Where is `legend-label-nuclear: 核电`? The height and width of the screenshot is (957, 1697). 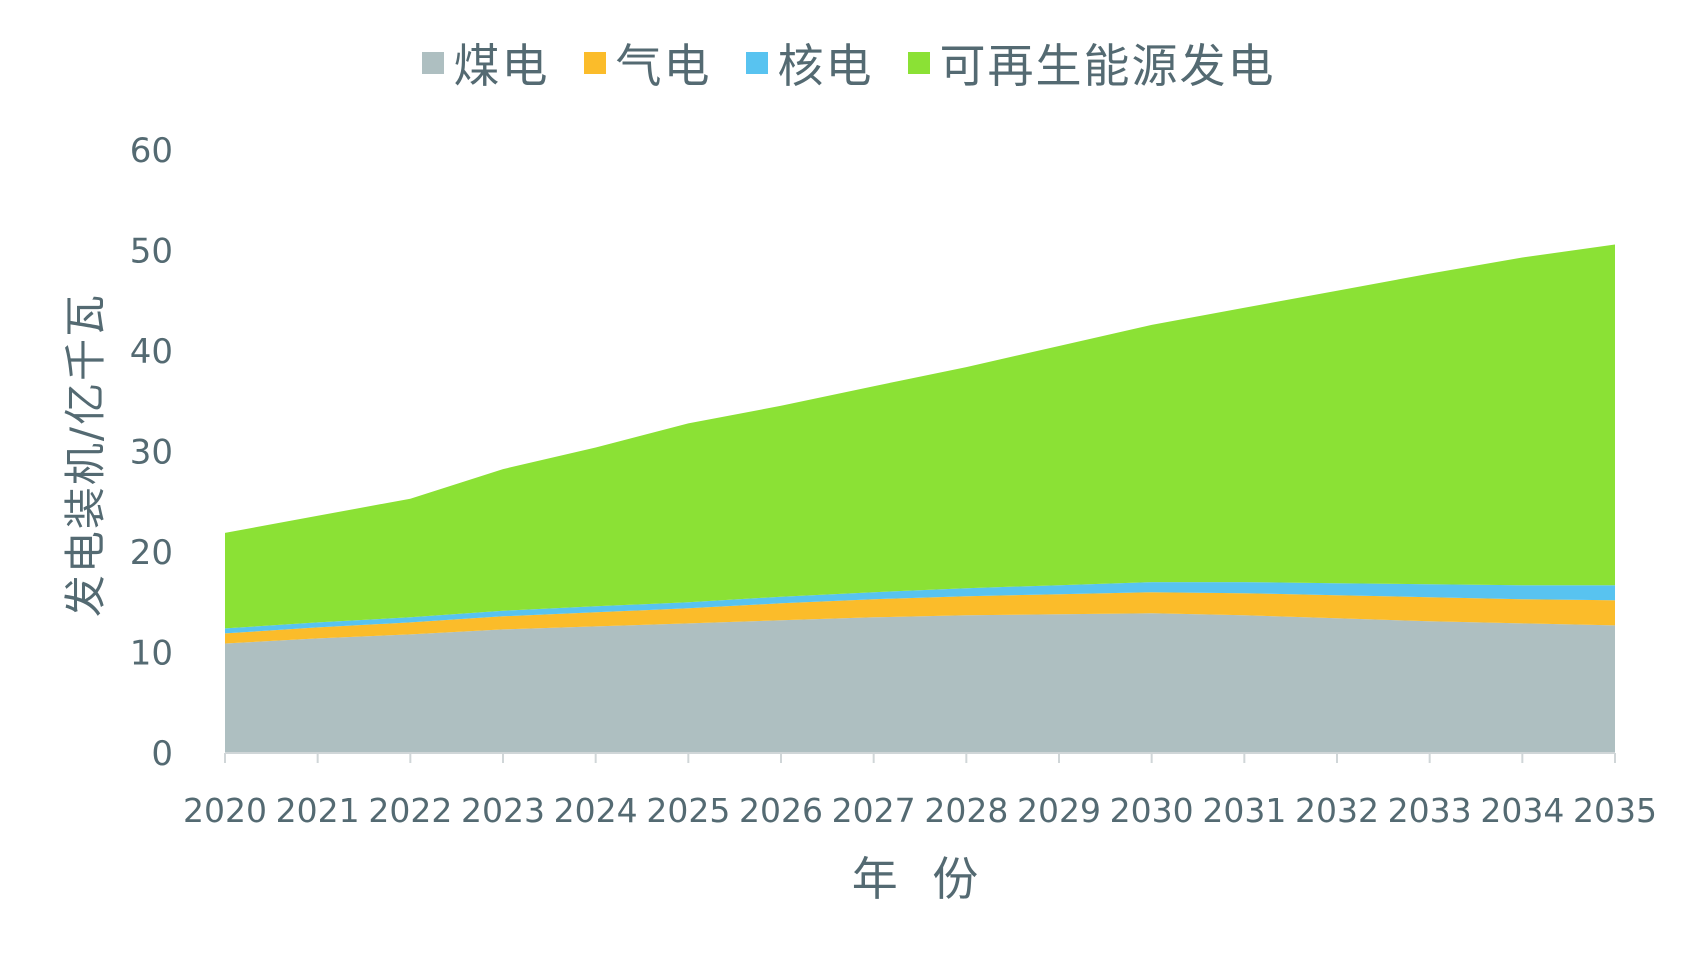
legend-label-nuclear: 核电 is located at coordinates (825, 66).